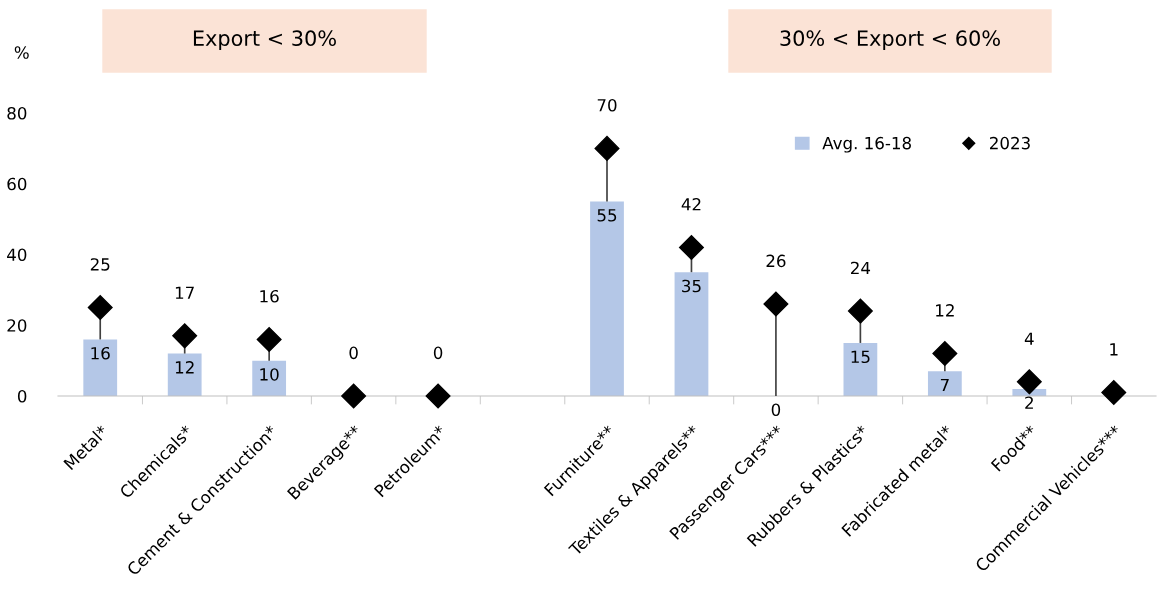 The width and height of the screenshot is (1161, 592). What do you see at coordinates (21, 52) in the screenshot?
I see `y-axis-title: %` at bounding box center [21, 52].